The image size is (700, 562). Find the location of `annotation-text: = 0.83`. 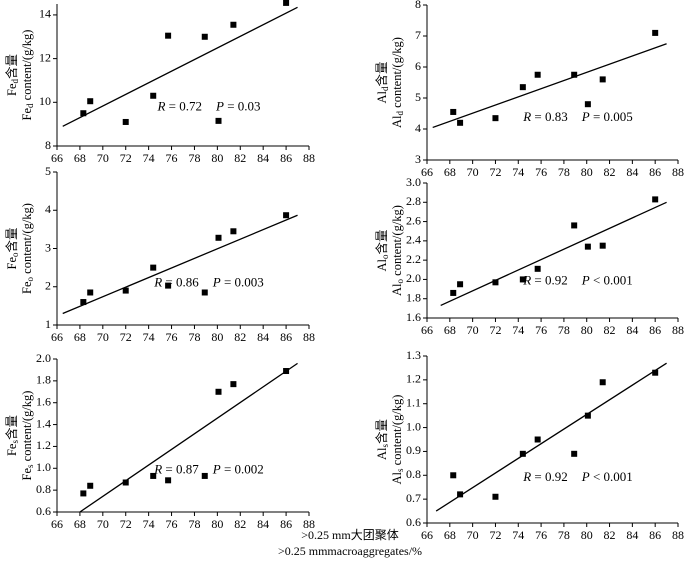

annotation-text: = 0.83 is located at coordinates (549, 116).